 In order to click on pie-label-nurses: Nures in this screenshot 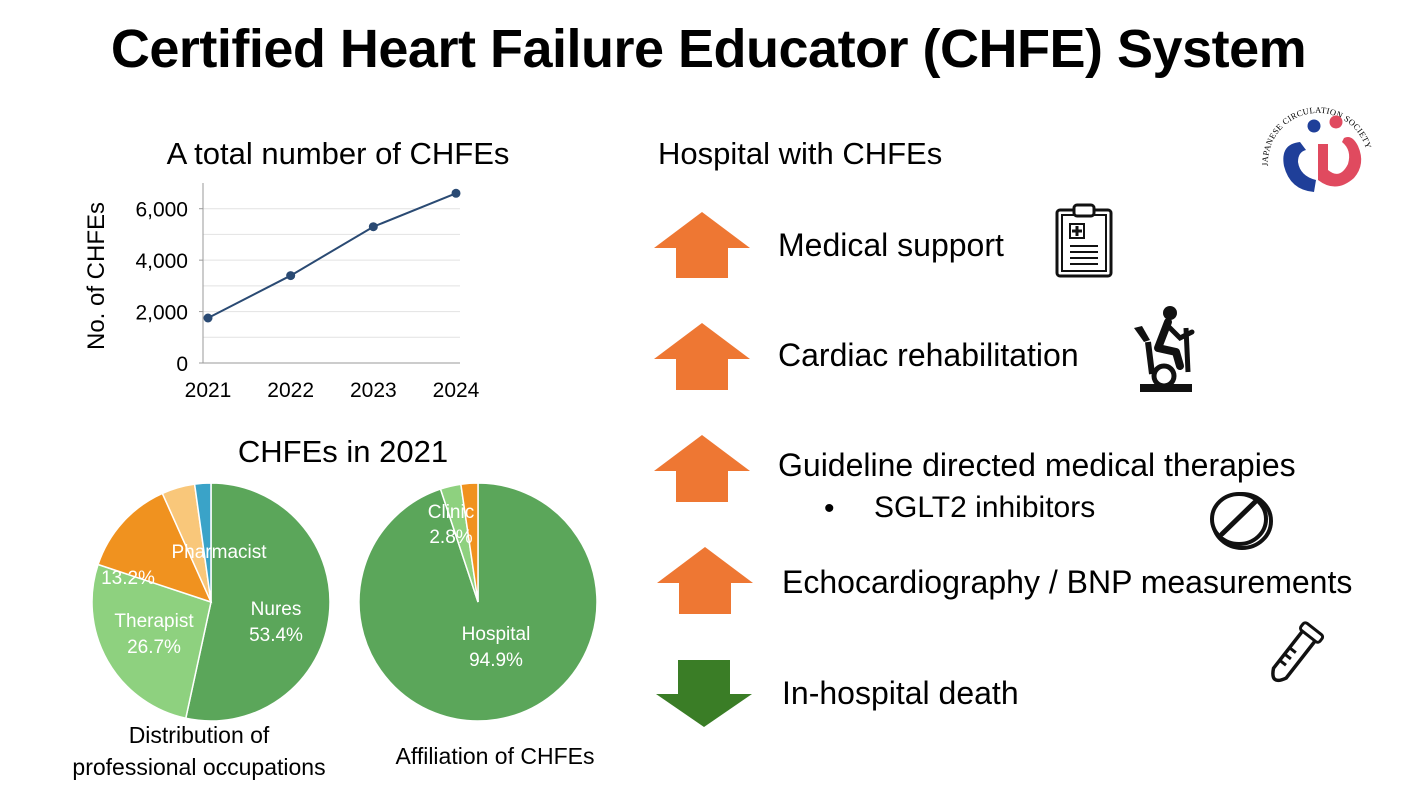, I will do `click(276, 609)`.